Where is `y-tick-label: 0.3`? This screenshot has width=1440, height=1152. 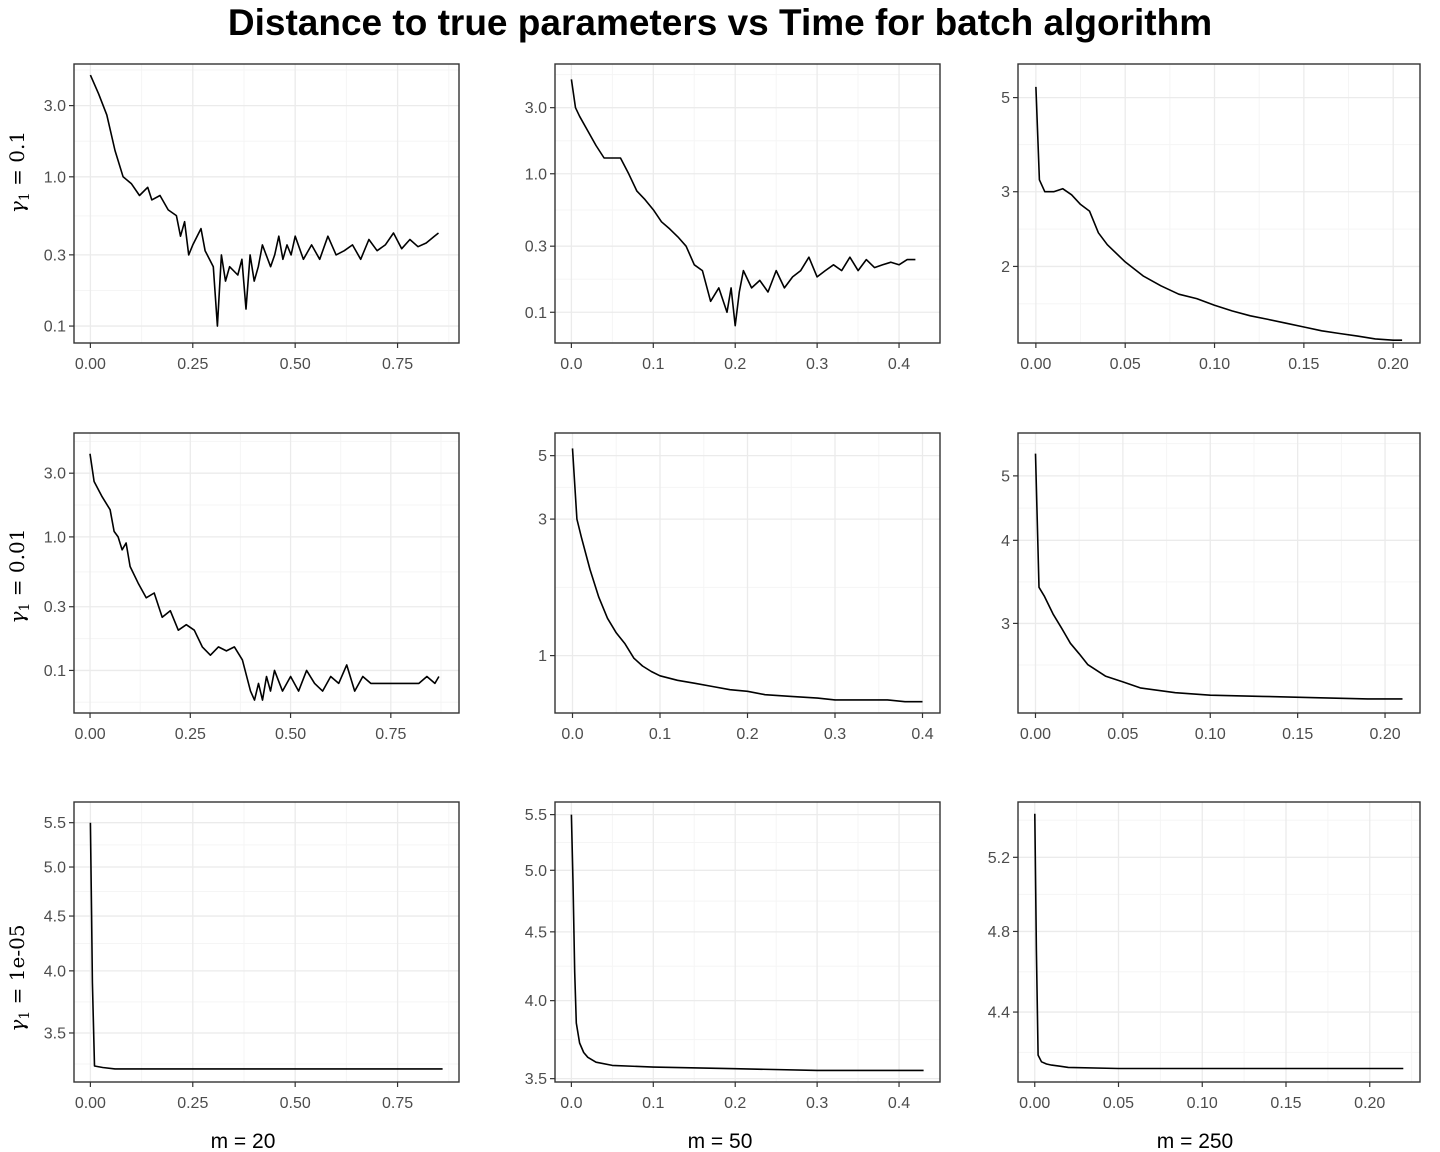
y-tick-label: 0.3 is located at coordinates (536, 247).